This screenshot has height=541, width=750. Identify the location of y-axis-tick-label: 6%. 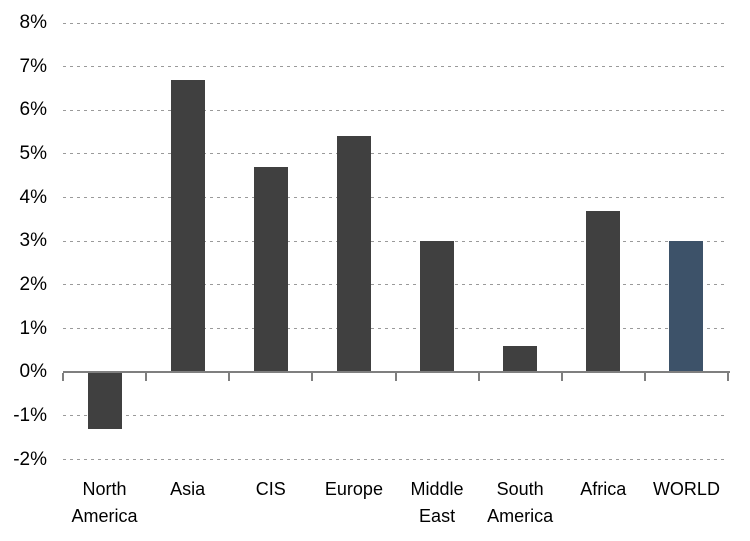
(33, 110).